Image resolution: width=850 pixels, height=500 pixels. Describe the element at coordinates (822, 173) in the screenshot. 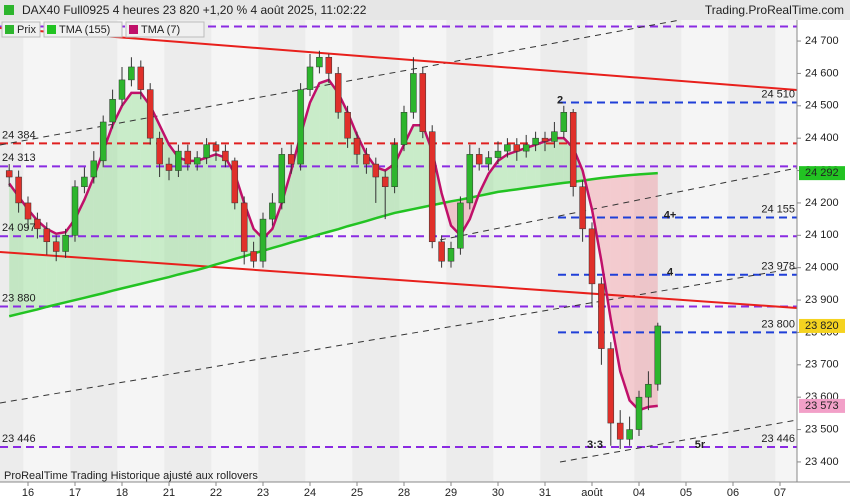

I see `price-tag-label: 24 292` at that location.